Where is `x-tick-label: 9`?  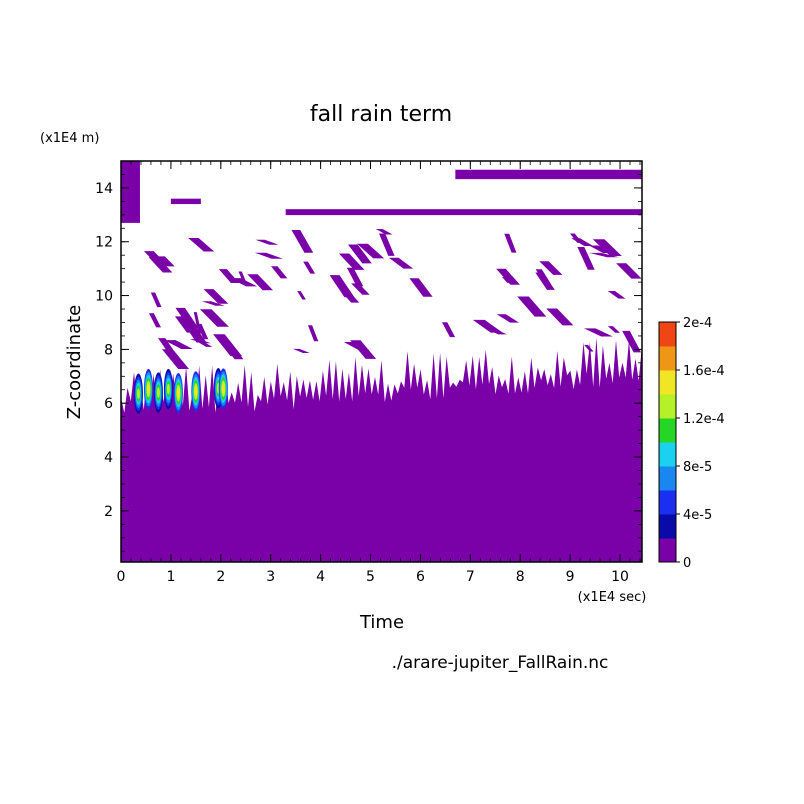 x-tick-label: 9 is located at coordinates (570, 577).